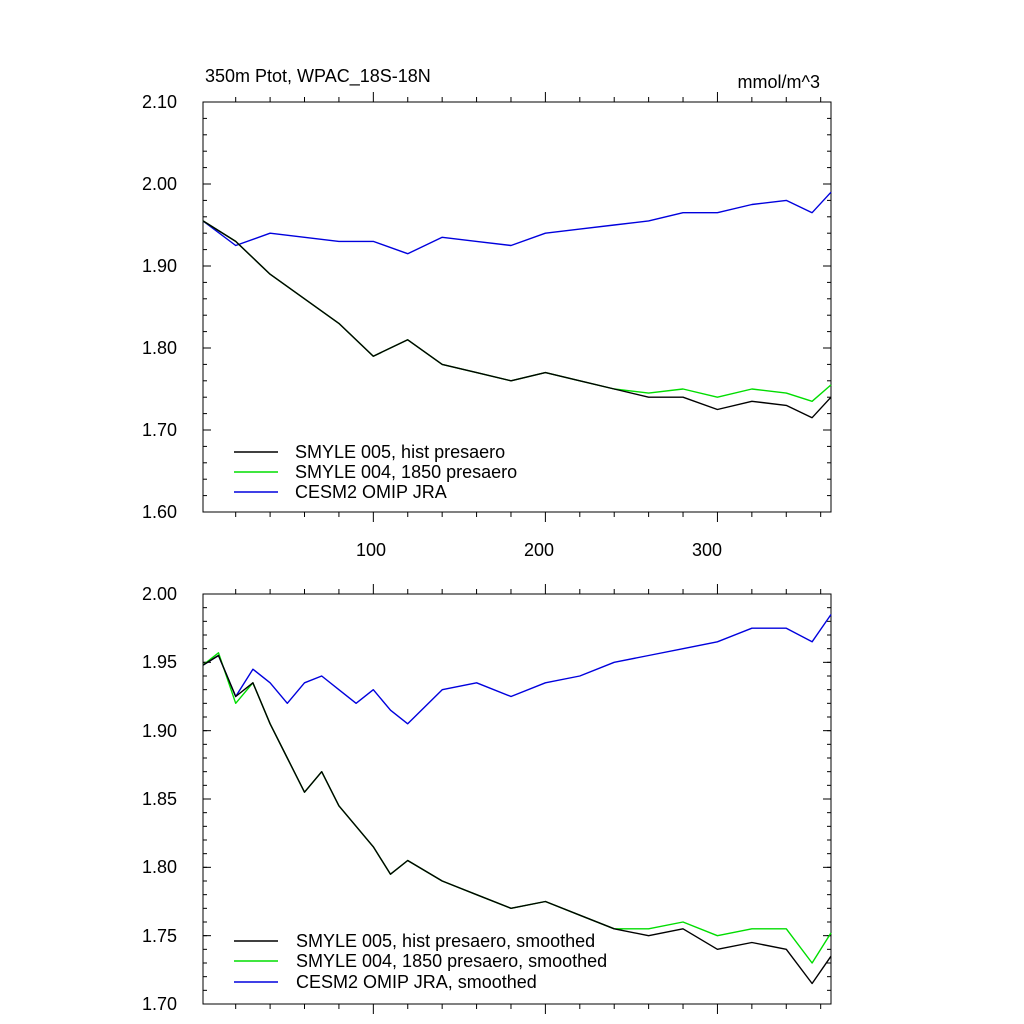  I want to click on series-line-smyle-005-hist-presaero, so click(517, 319).